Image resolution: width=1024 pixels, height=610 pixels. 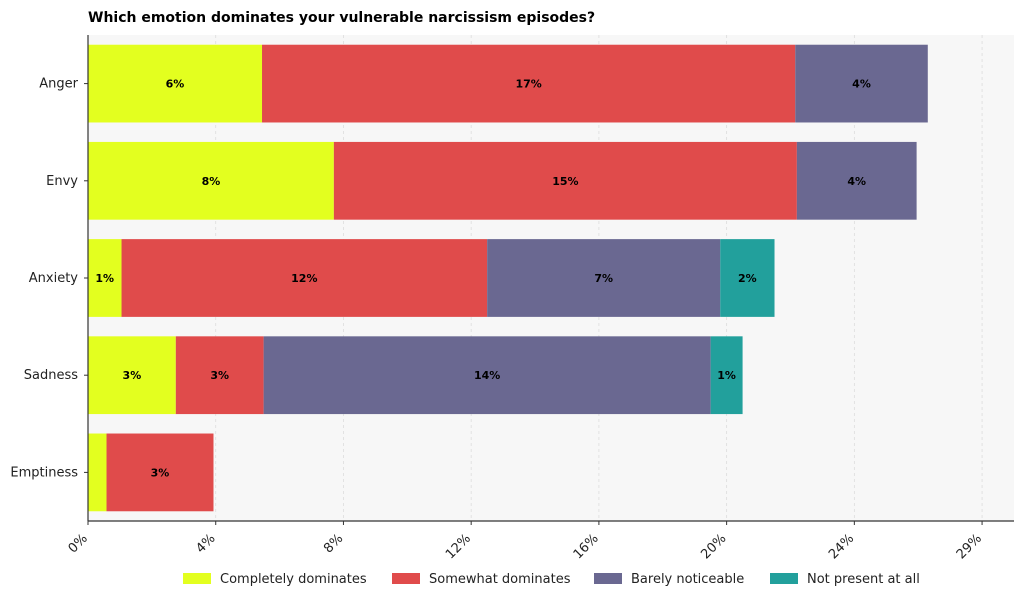 What do you see at coordinates (458, 546) in the screenshot?
I see `x-tick-label: 12%` at bounding box center [458, 546].